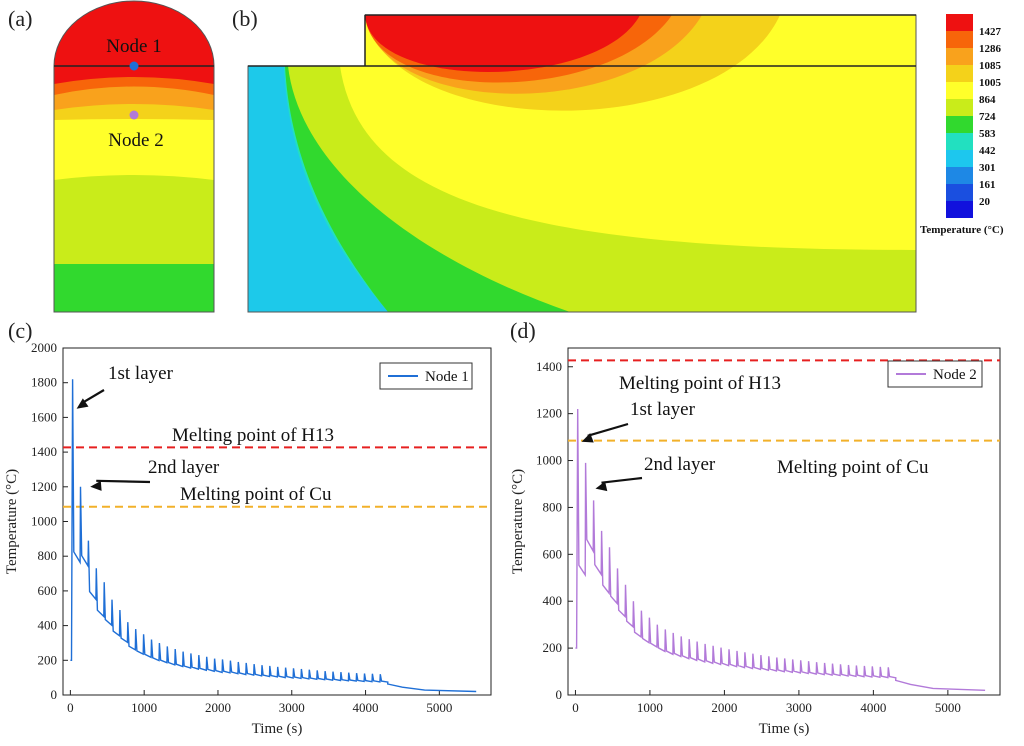  I want to click on node-2-marker, so click(134, 115).